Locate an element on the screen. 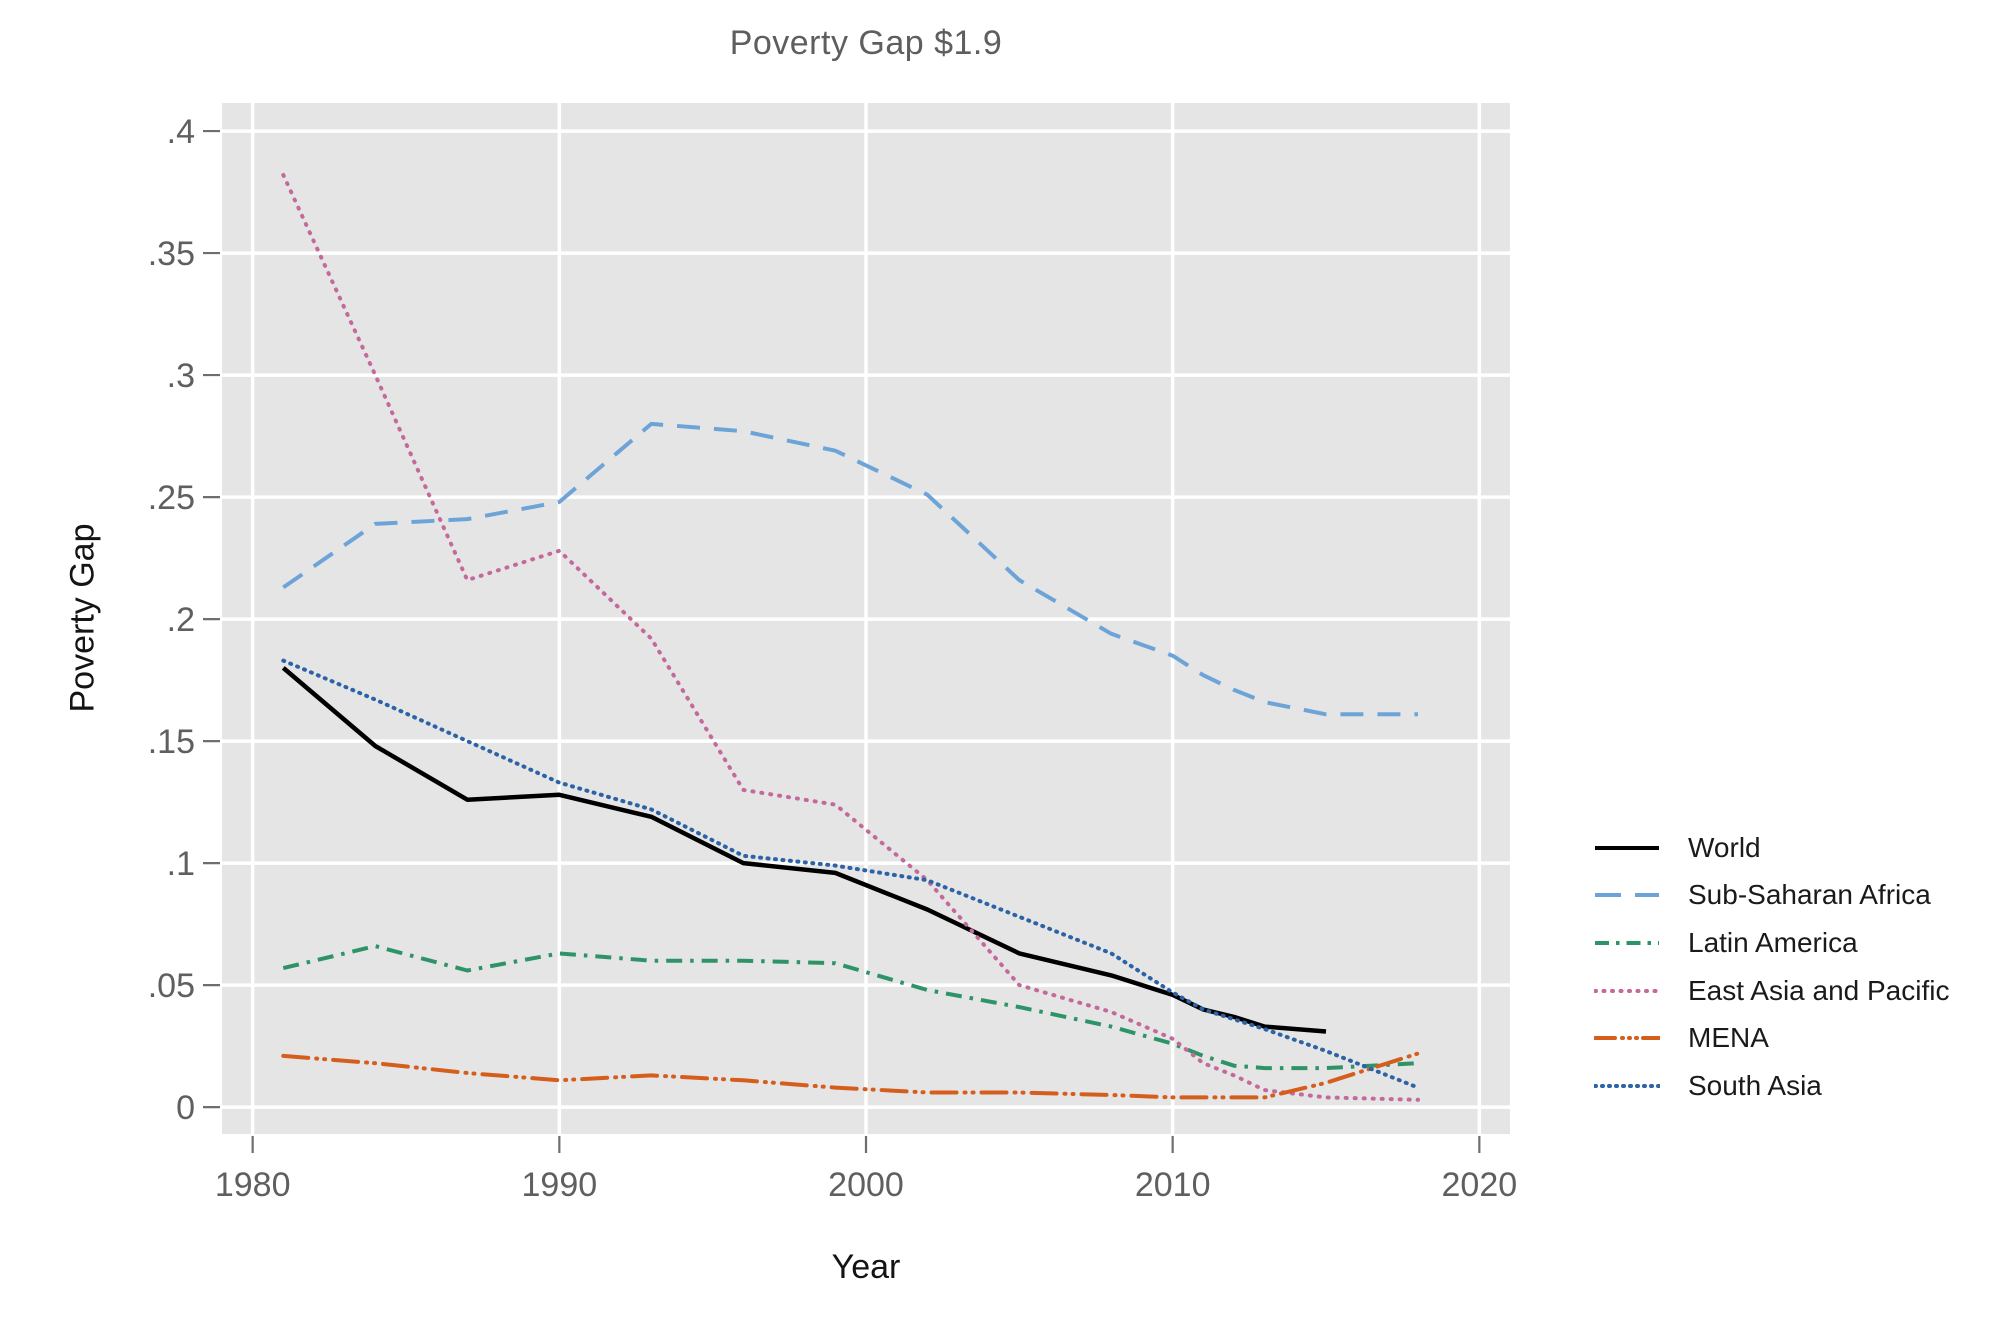  legend-item-east-asia-and-pacific: East Asia and Pacific is located at coordinates (1796, 991).